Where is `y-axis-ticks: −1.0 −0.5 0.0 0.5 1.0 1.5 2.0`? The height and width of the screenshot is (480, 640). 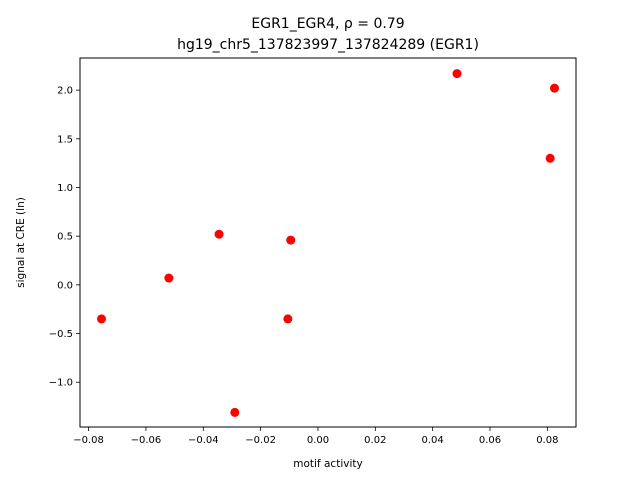
y-axis-ticks: −1.0 −0.5 0.0 0.5 1.0 1.5 2.0 is located at coordinates (64, 237).